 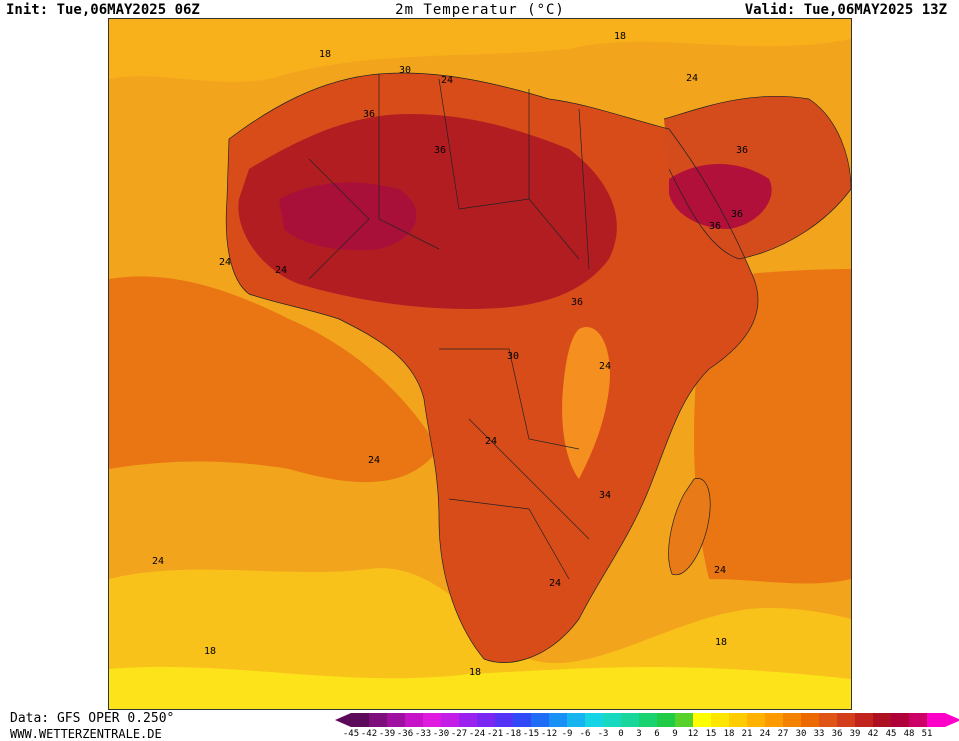 I want to click on colorbar-tick-label: 48, so click(x=909, y=734).